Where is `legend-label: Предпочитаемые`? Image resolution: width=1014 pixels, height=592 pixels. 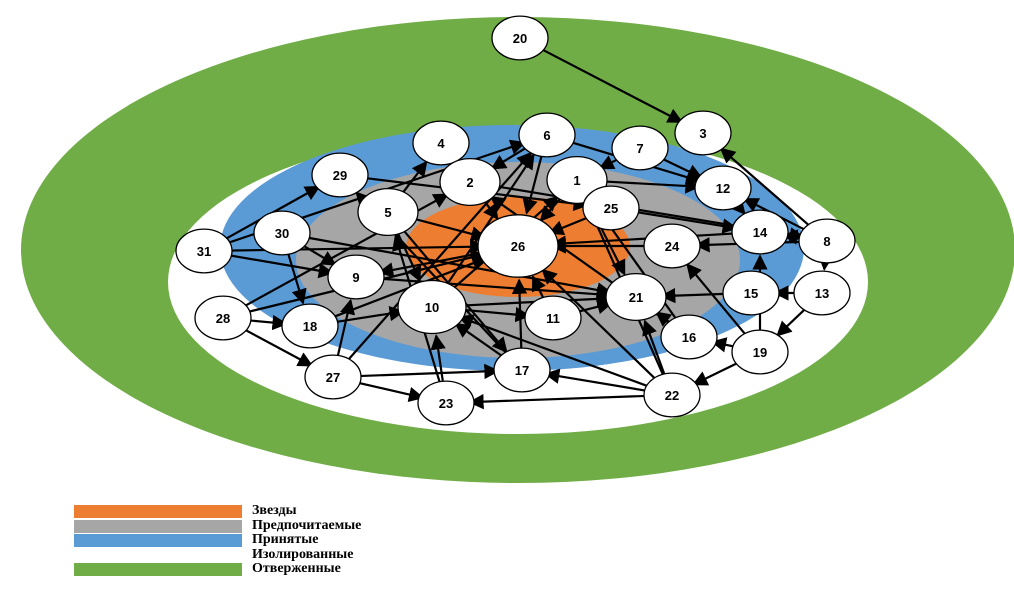 legend-label: Предпочитаемые is located at coordinates (307, 525).